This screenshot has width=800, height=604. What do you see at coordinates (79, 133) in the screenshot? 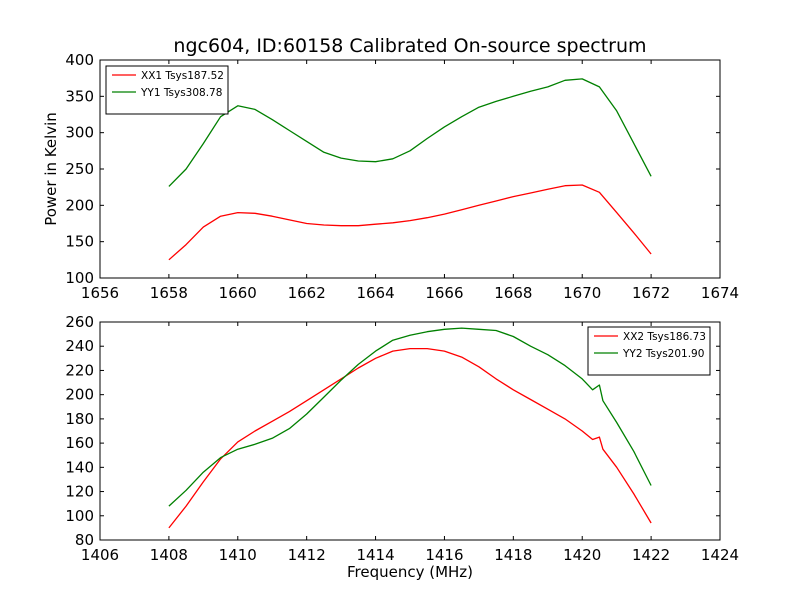
I see `y-tick-label: 300` at bounding box center [79, 133].